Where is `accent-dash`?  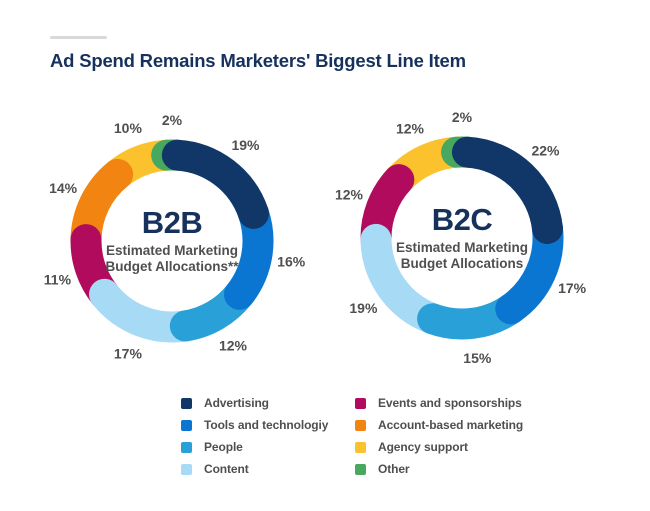
accent-dash is located at coordinates (78, 37).